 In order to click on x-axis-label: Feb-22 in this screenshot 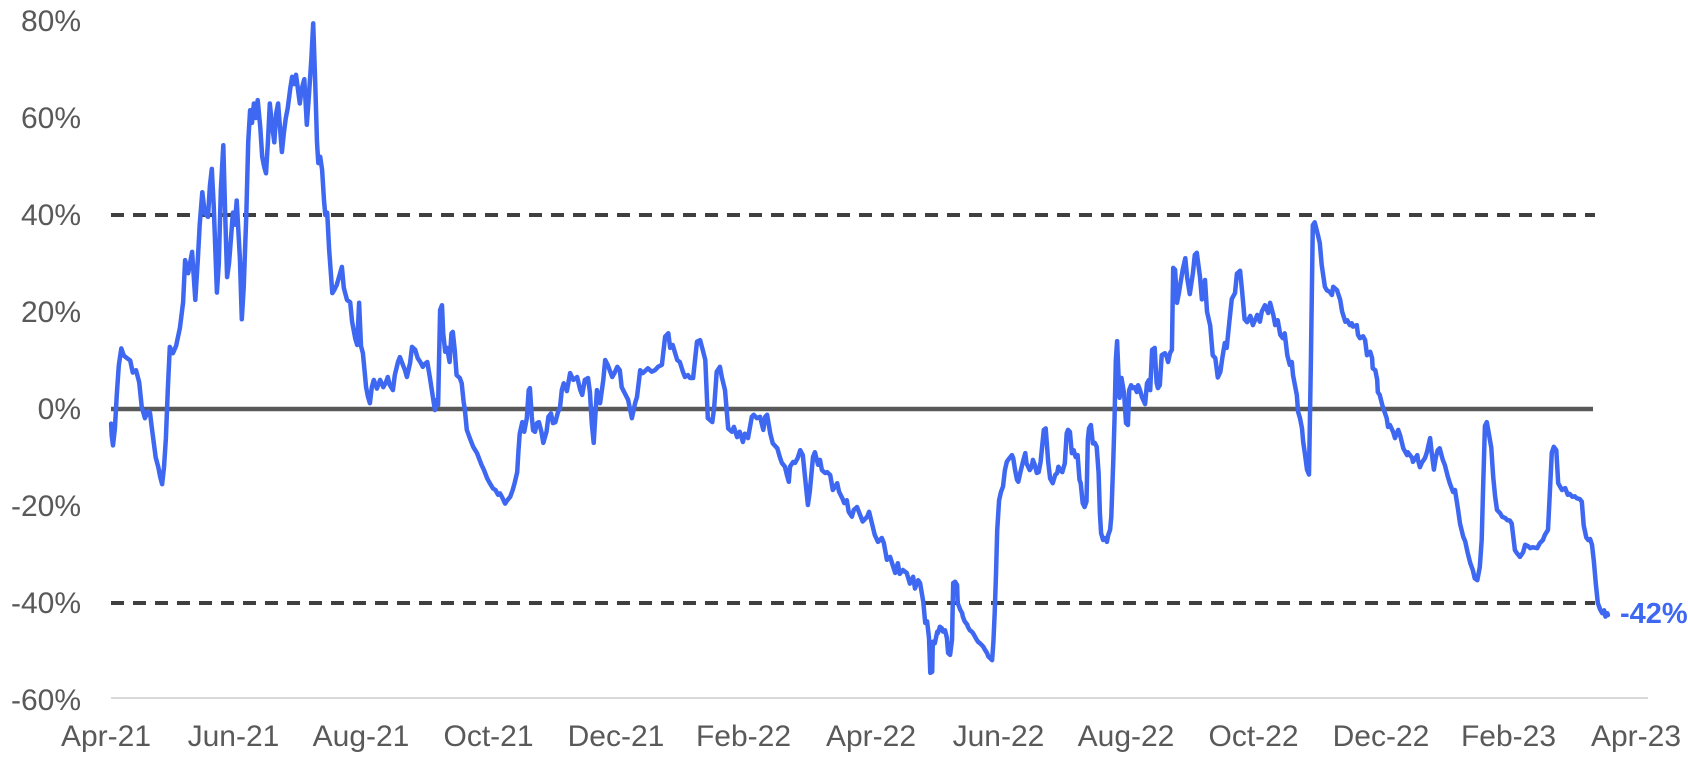, I will do `click(743, 736)`.